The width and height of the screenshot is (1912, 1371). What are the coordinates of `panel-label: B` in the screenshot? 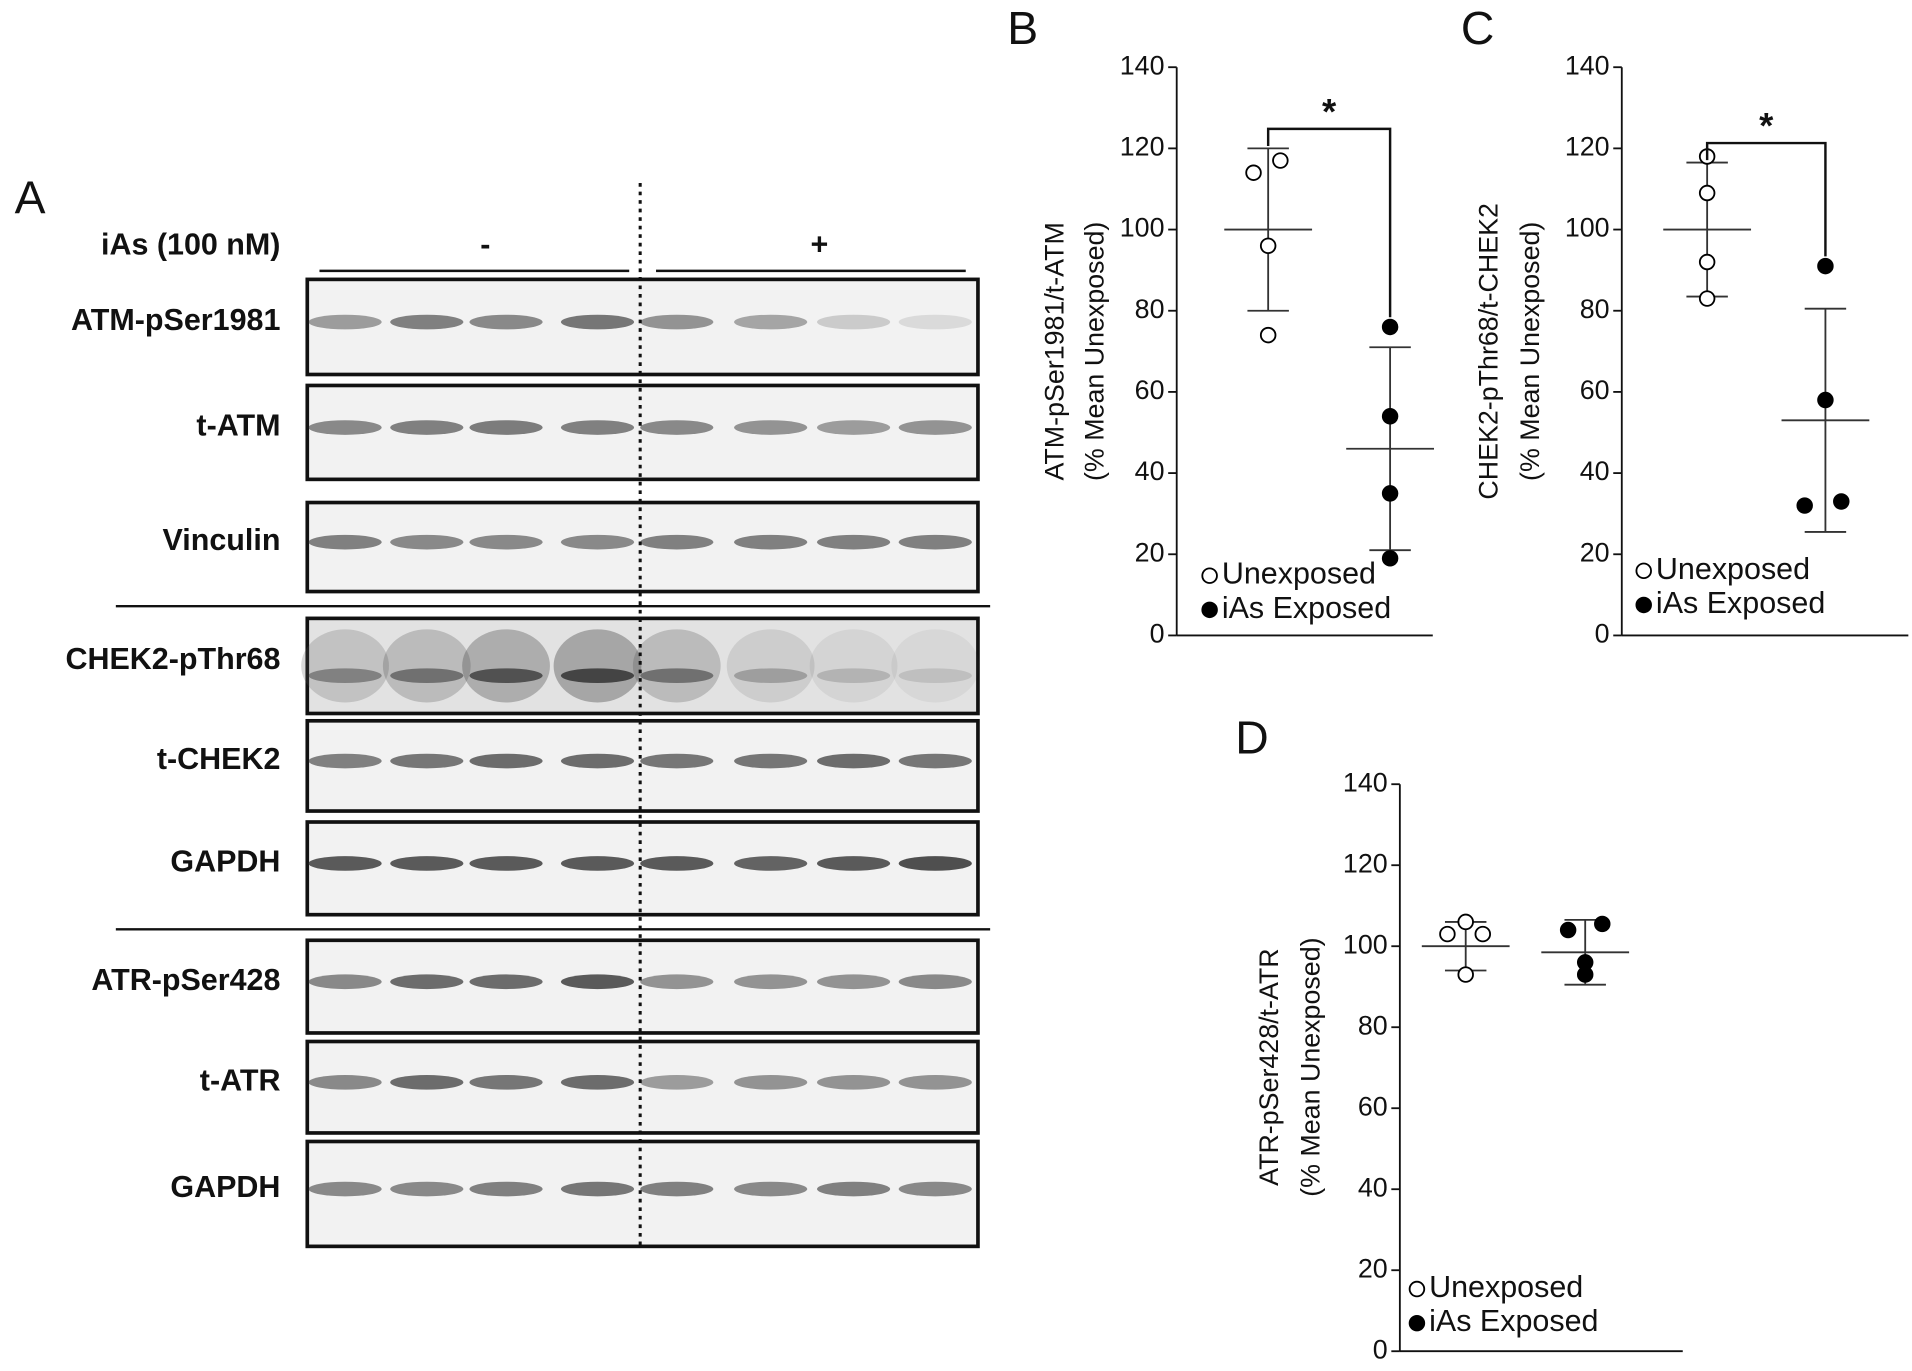 It's located at (1022, 28).